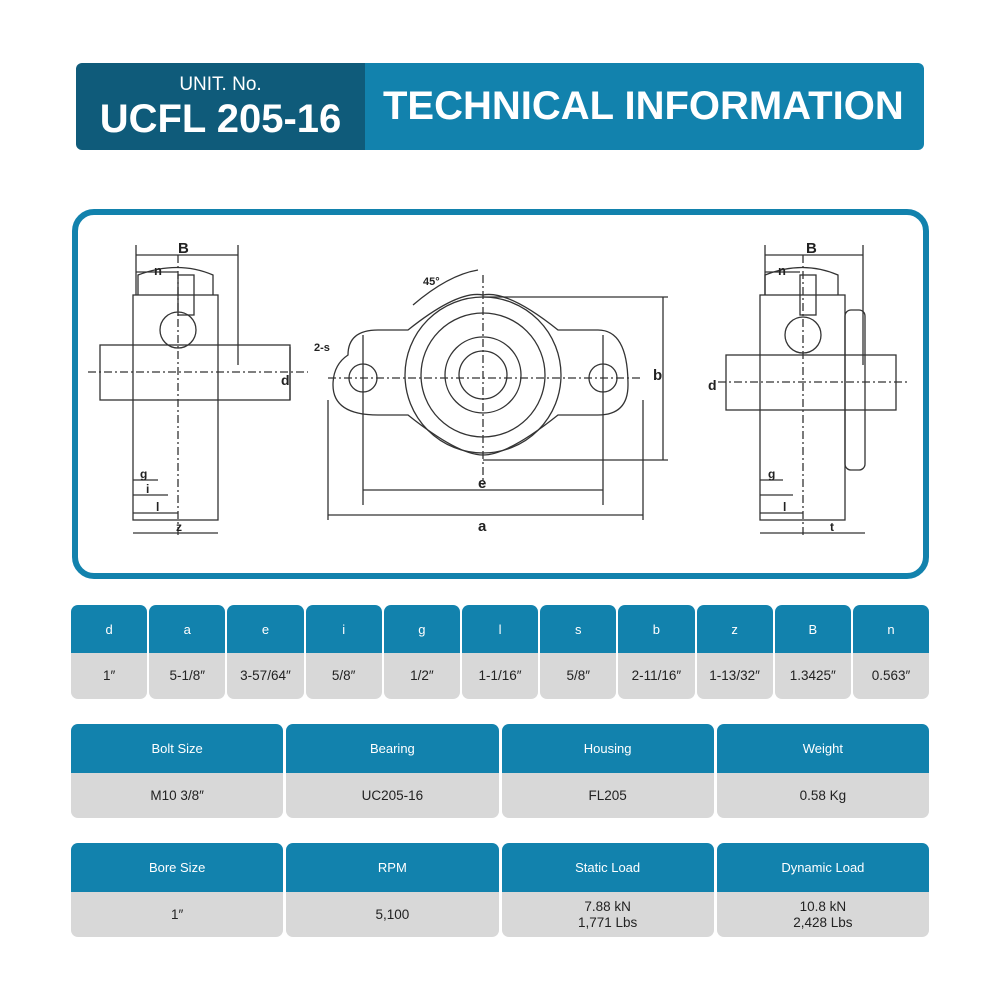 The width and height of the screenshot is (1000, 1000). What do you see at coordinates (607, 906) in the screenshot?
I see `value-line: 7.88 kN` at bounding box center [607, 906].